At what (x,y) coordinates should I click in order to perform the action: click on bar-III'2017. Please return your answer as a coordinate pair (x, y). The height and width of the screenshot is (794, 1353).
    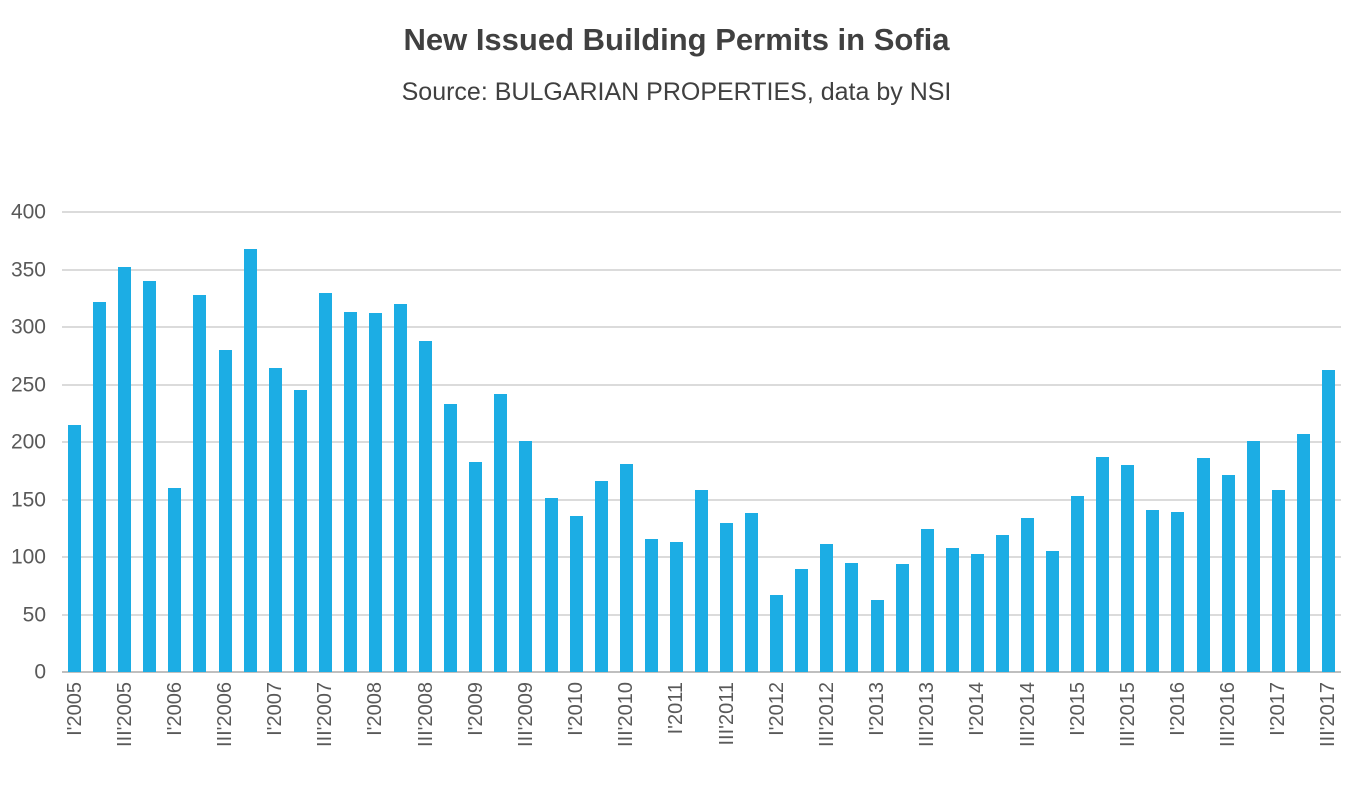
    Looking at the image, I should click on (1328, 520).